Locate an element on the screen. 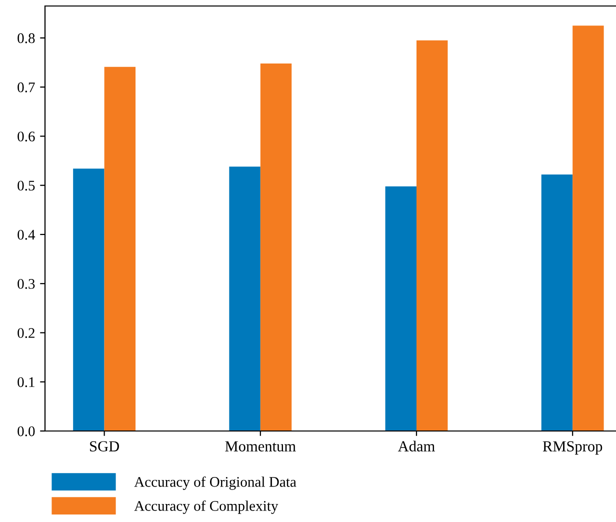 The width and height of the screenshot is (616, 522). y-tick-label: 0.4 is located at coordinates (27, 235).